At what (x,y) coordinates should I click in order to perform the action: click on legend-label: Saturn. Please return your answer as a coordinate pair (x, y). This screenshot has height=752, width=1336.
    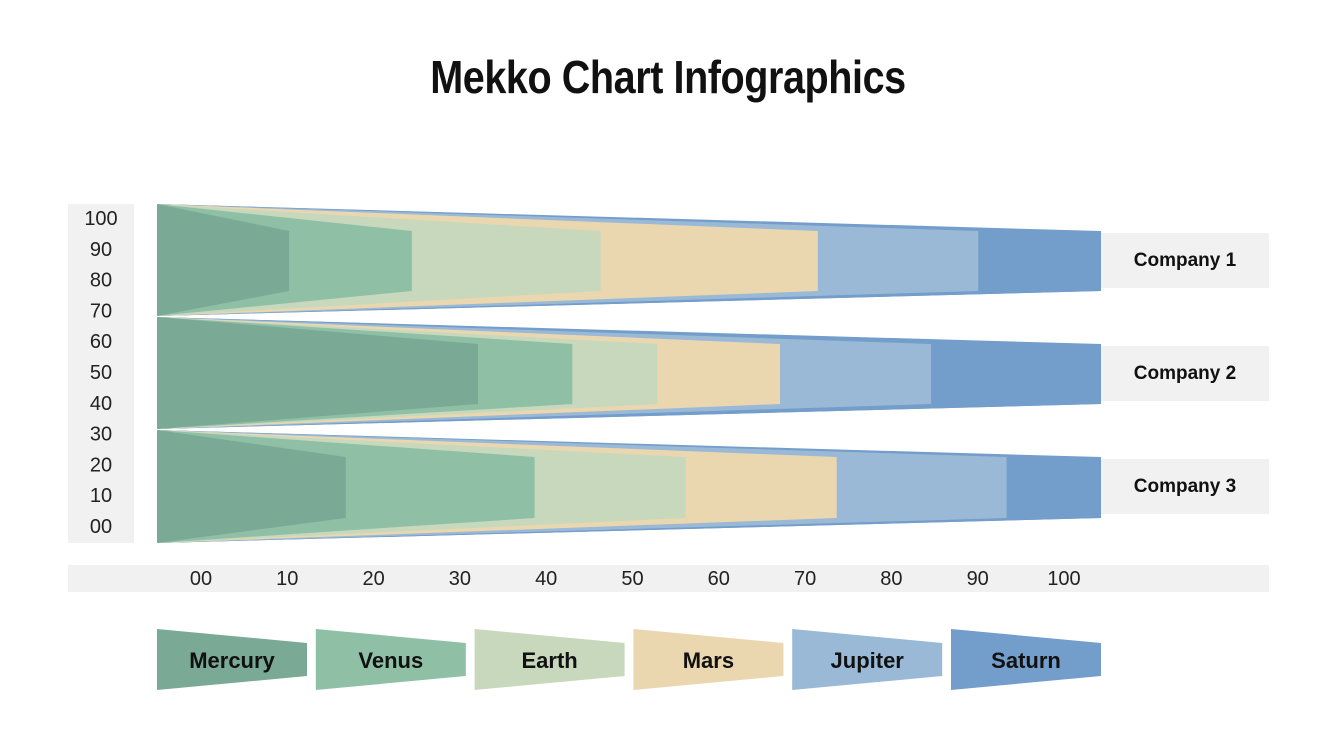
    Looking at the image, I should click on (1026, 660).